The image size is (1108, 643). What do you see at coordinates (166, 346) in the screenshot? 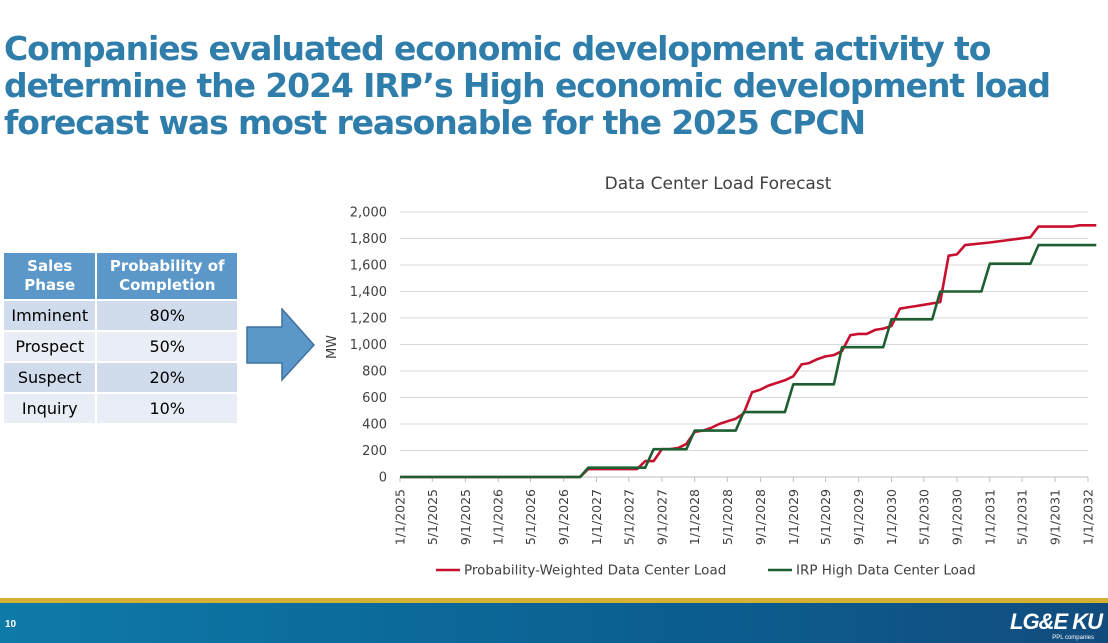
I see `probability-cell: 50%` at bounding box center [166, 346].